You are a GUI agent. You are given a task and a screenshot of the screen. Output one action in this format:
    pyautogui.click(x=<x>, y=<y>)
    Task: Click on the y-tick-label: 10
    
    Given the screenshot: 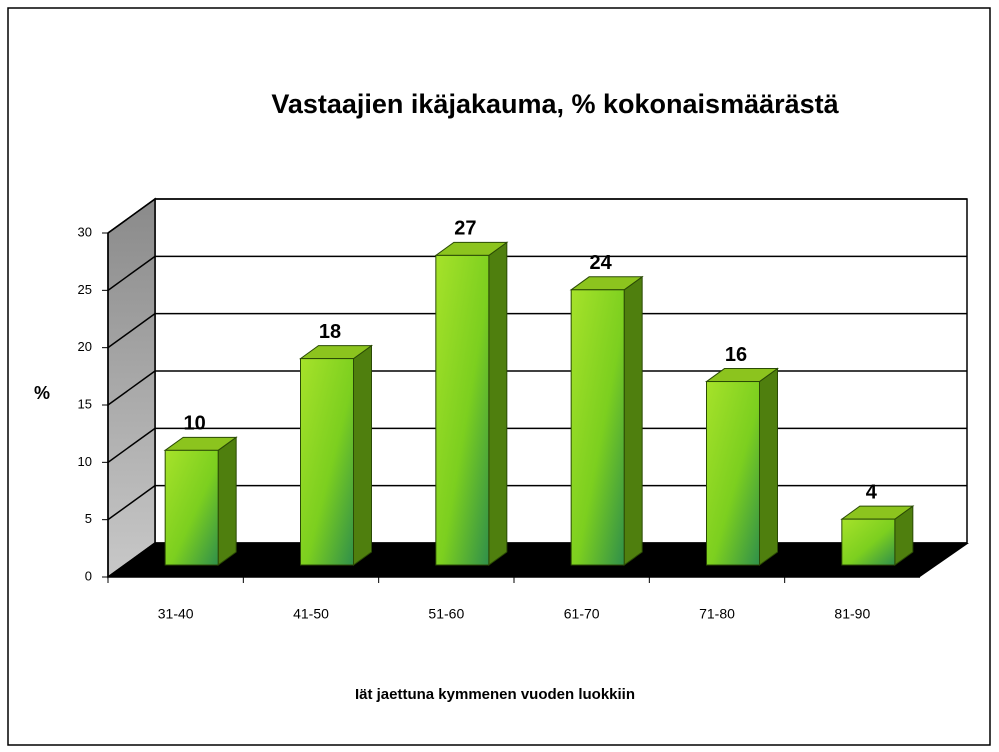 What is the action you would take?
    pyautogui.click(x=85, y=461)
    